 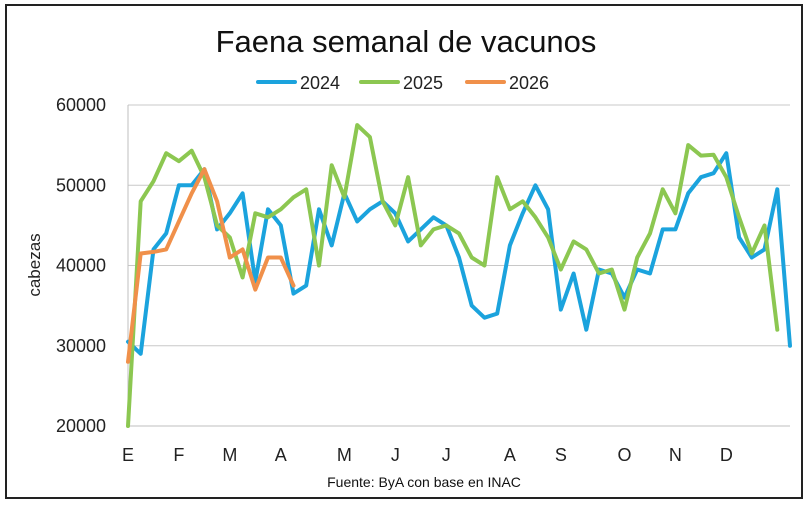 I want to click on legend-label-2026: 2026, so click(x=529, y=83).